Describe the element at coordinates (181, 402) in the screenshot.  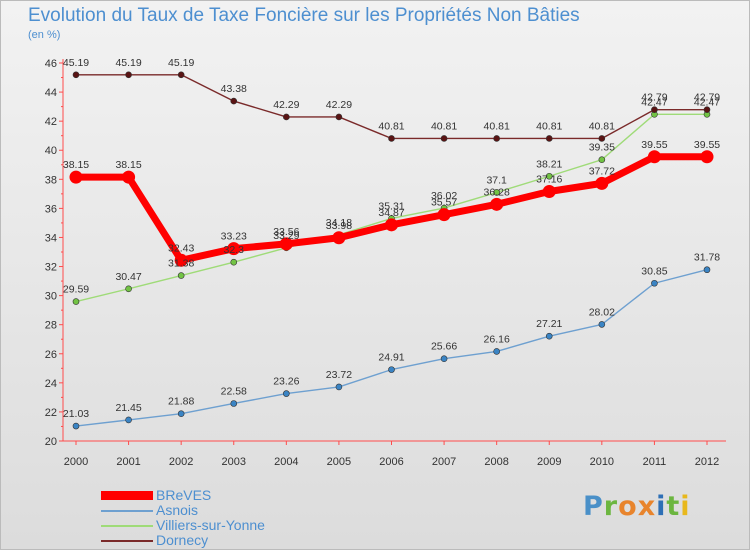
I see `data-label-asnois: 21.88` at that location.